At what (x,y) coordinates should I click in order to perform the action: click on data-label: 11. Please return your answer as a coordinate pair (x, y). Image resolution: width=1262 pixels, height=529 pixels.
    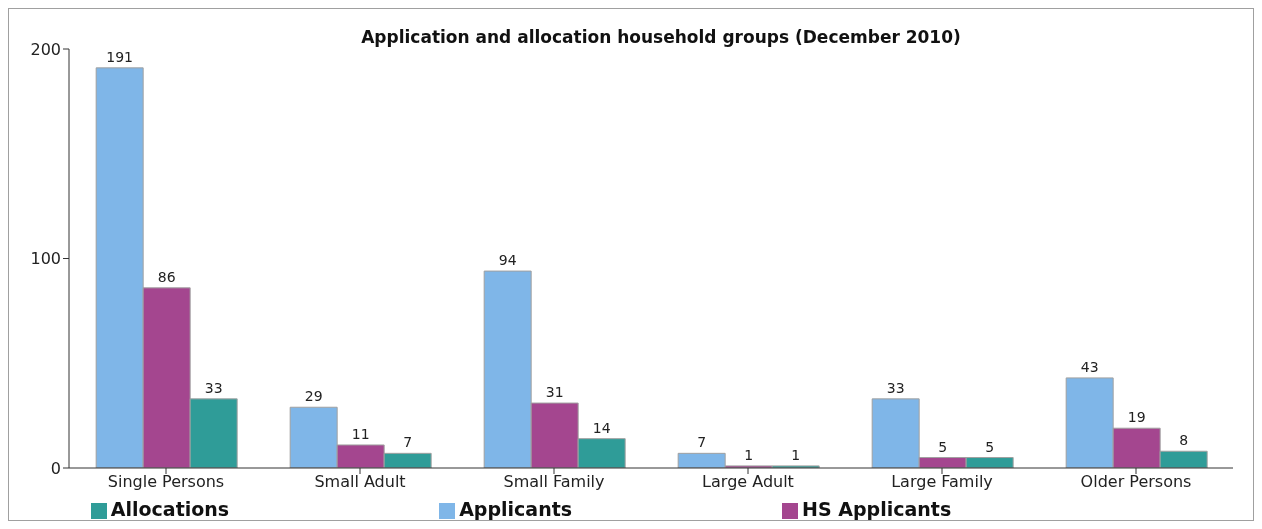
    Looking at the image, I should click on (360, 433).